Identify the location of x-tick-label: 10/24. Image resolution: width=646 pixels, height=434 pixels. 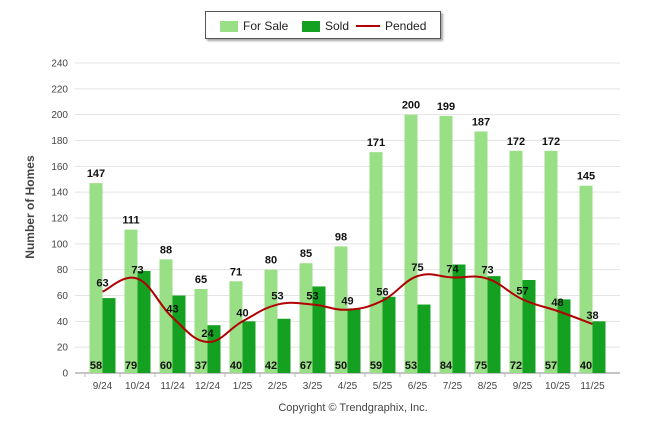
(137, 386).